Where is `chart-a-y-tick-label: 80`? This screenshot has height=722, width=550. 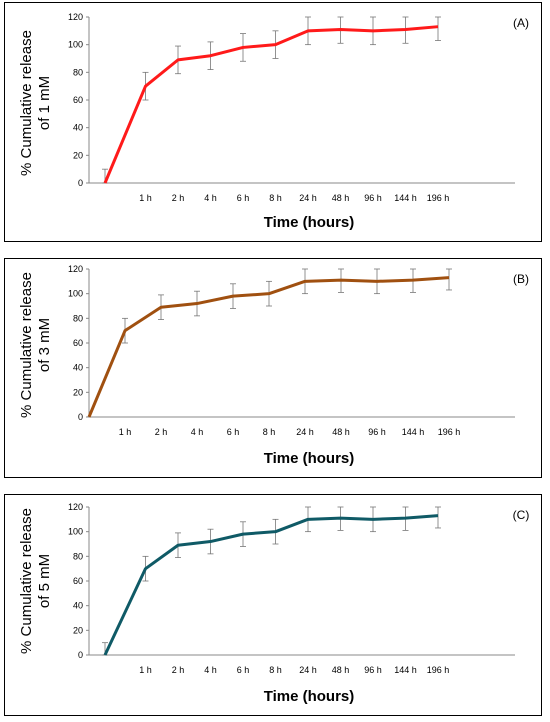 chart-a-y-tick-label: 80 is located at coordinates (78, 72).